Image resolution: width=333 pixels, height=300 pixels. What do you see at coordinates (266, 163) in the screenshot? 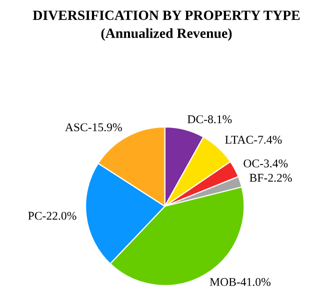
I see `slice-label: OC-3.4%` at bounding box center [266, 163].